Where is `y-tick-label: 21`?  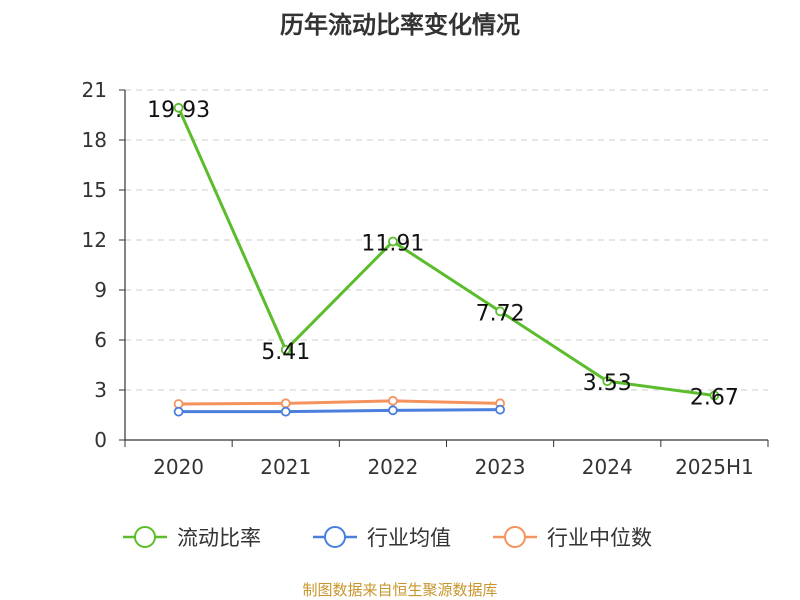
y-tick-label: 21 is located at coordinates (94, 90).